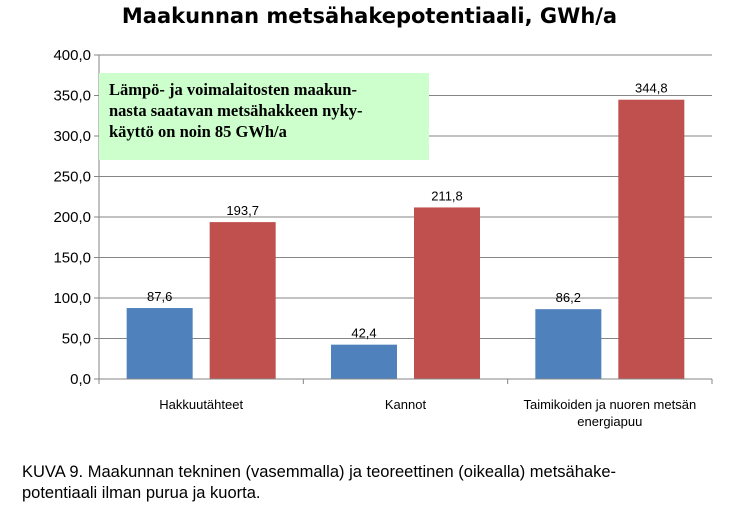 Image resolution: width=739 pixels, height=509 pixels. Describe the element at coordinates (76, 339) in the screenshot. I see `y-tick-label: 50,0` at that location.